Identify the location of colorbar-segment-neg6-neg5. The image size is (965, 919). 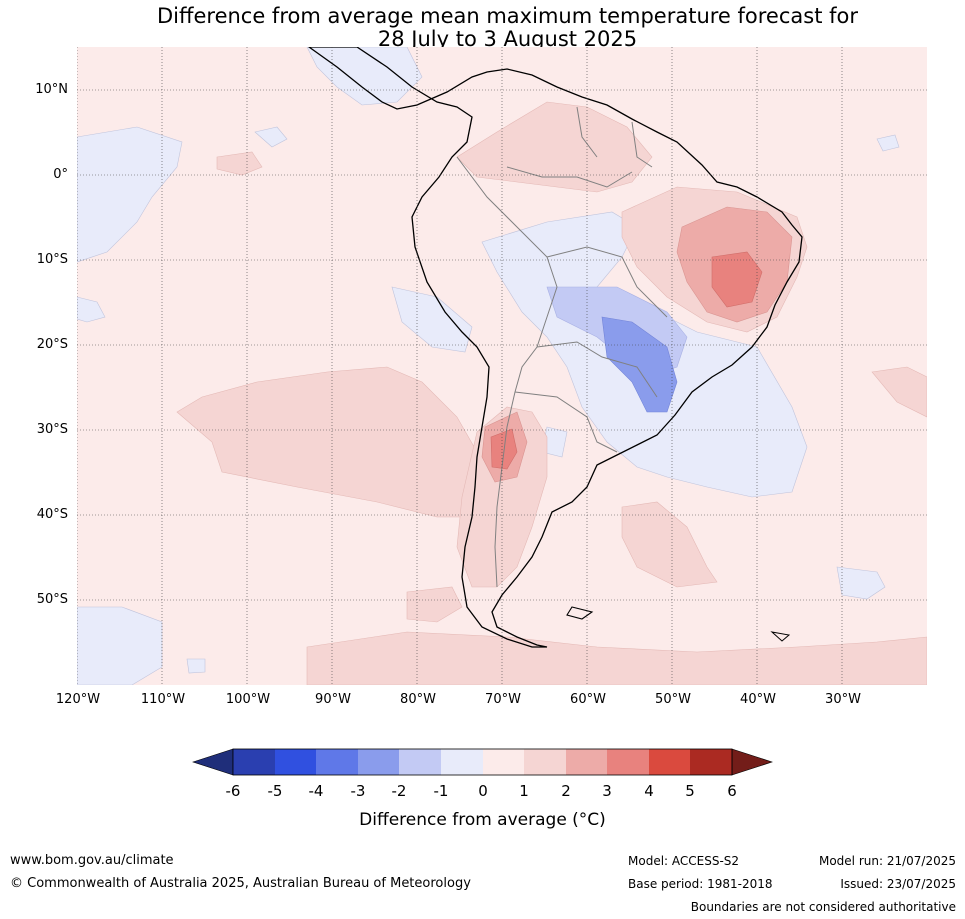
(254, 762).